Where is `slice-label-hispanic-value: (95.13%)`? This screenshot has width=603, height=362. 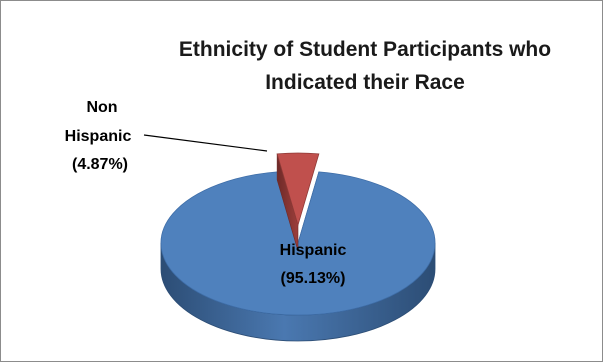 slice-label-hispanic-value: (95.13%) is located at coordinates (313, 278).